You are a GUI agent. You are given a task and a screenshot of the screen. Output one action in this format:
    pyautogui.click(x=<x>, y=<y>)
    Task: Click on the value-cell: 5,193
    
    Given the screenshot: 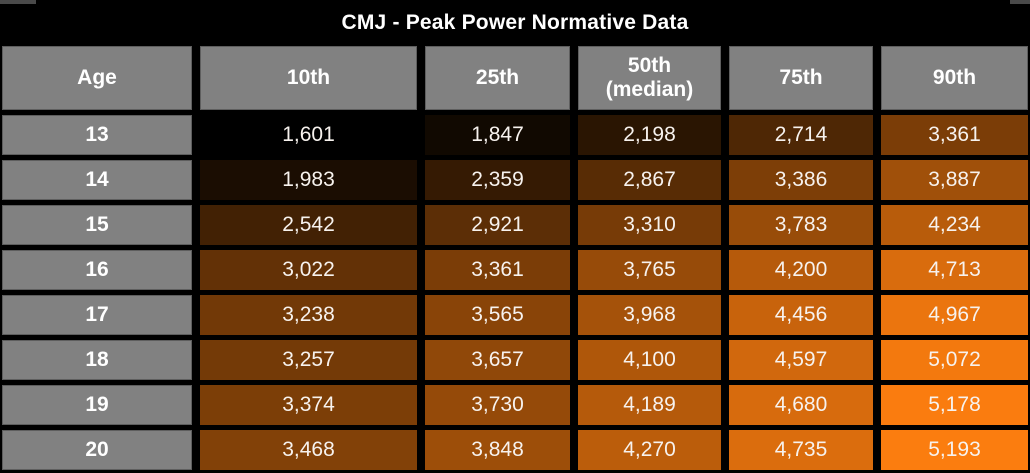 What is the action you would take?
    pyautogui.click(x=954, y=450)
    